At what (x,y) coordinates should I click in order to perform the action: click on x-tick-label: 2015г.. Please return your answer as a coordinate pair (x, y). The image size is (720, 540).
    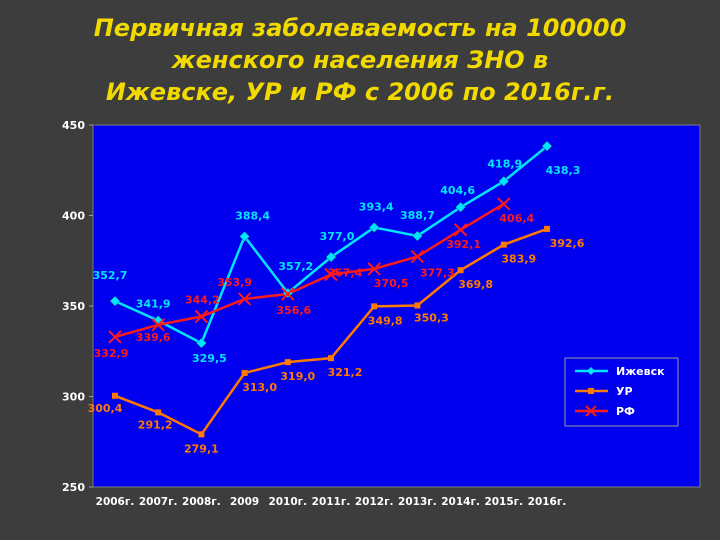
    Looking at the image, I should click on (503, 502).